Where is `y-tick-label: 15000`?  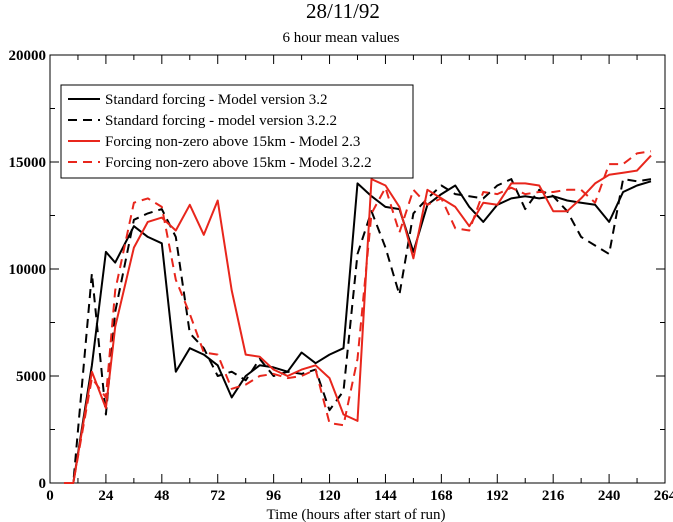 y-tick-label: 15000 is located at coordinates (28, 163).